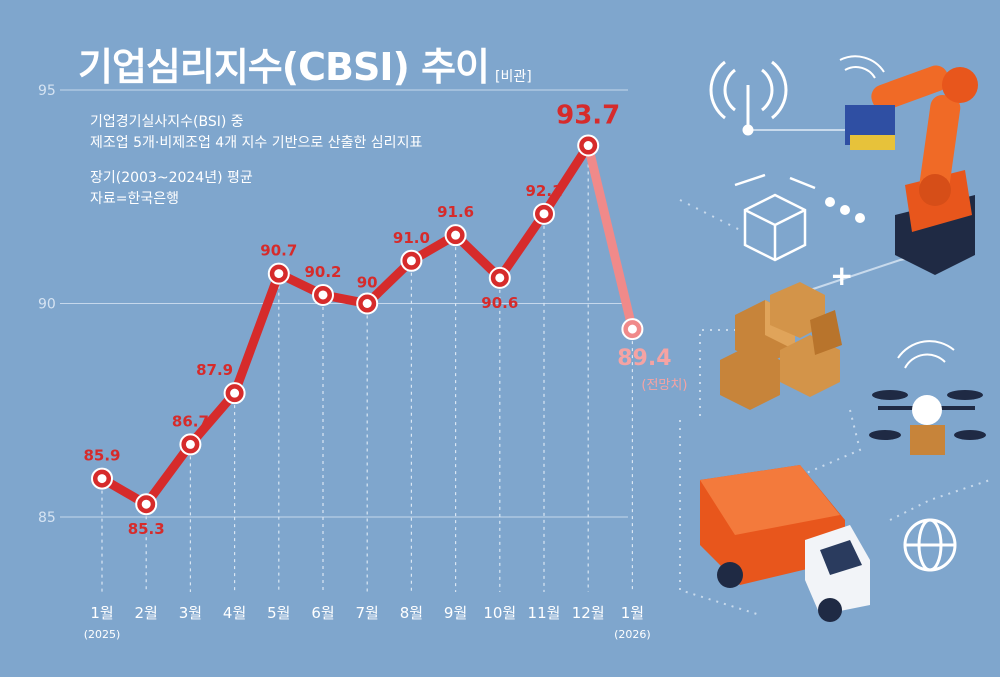 This screenshot has width=1000, height=677. What do you see at coordinates (102, 634) in the screenshot?
I see `x-tick-sublabel: (2025)` at bounding box center [102, 634].